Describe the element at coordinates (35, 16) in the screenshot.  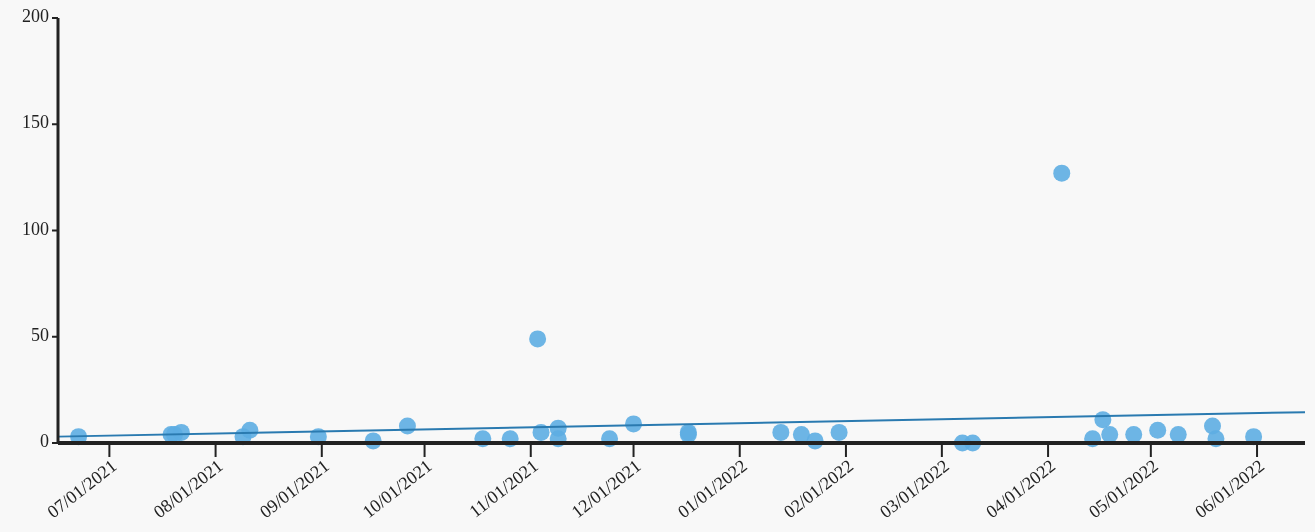
I see `y-tick-label: 200` at that location.